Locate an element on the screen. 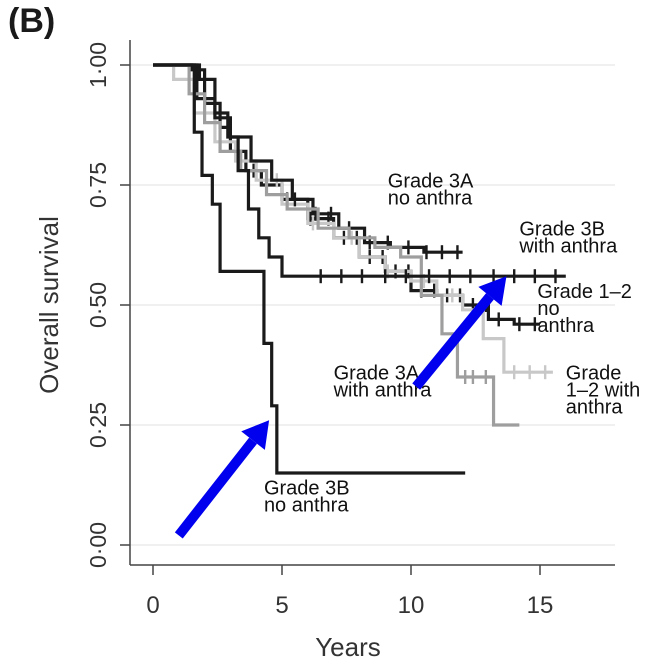 Image resolution: width=667 pixels, height=664 pixels. y-tick-label: 0·25 is located at coordinates (98, 425).